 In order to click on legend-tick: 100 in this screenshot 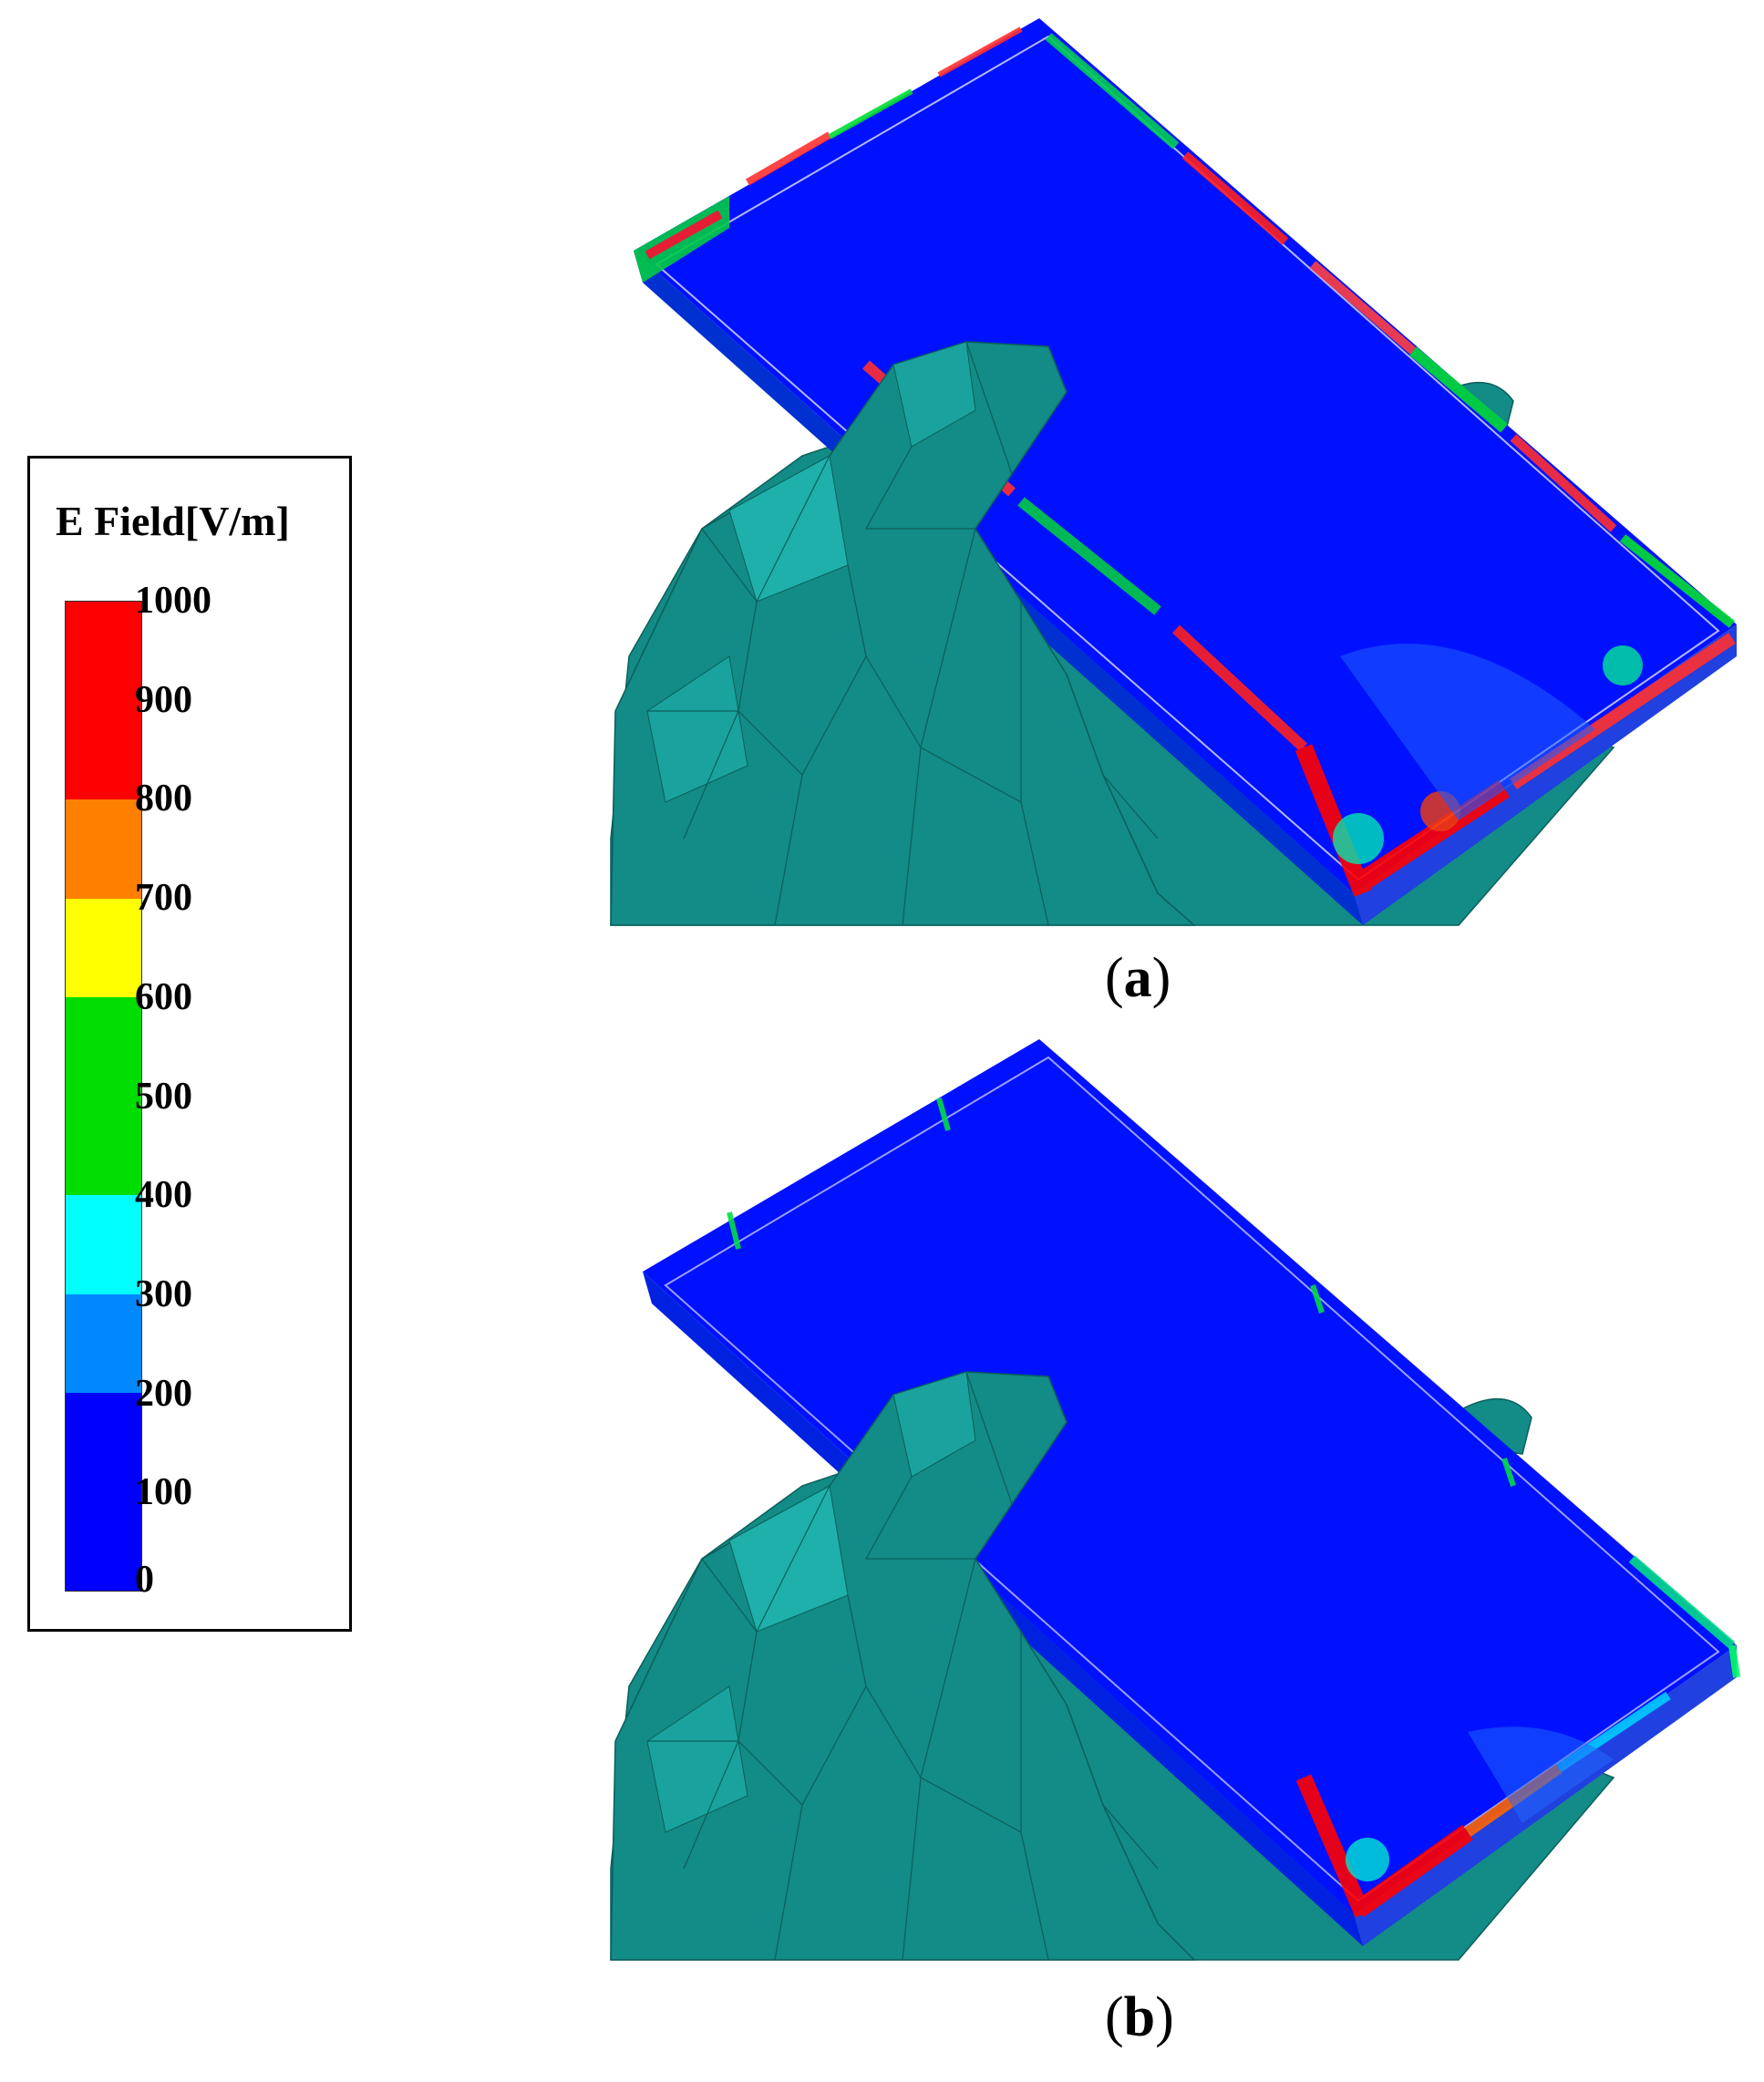, I will do `click(163, 1492)`.